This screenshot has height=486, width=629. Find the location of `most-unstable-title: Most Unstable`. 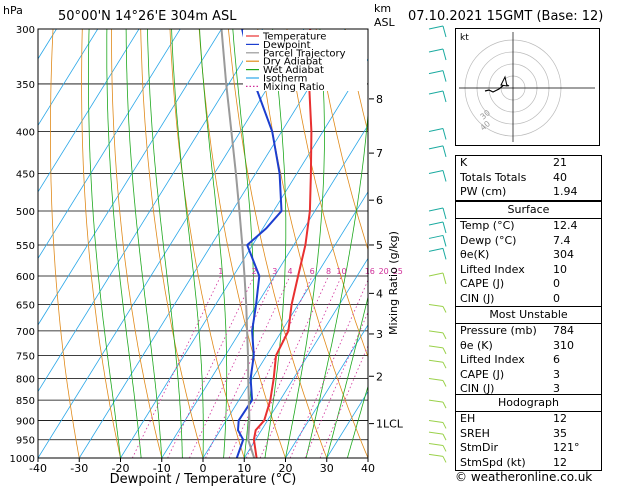

most-unstable-title: Most Unstable is located at coordinates (528, 314).